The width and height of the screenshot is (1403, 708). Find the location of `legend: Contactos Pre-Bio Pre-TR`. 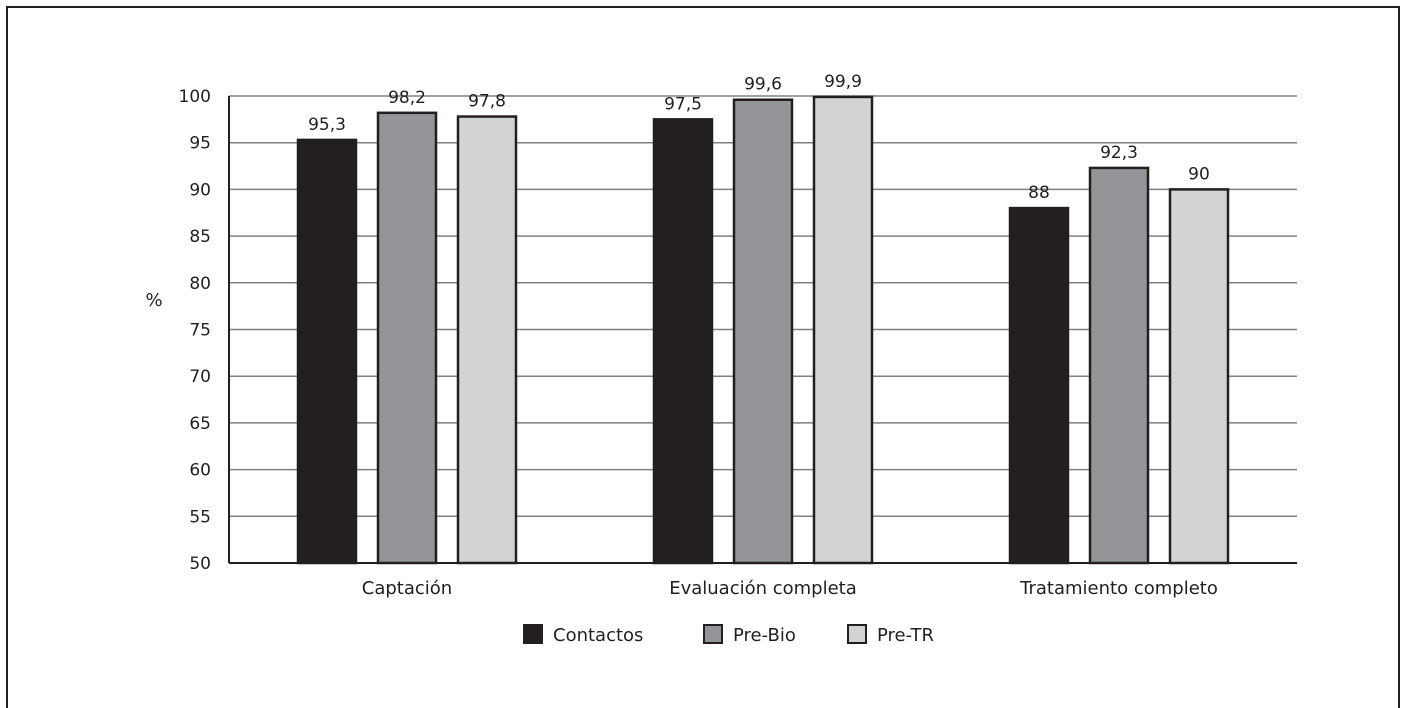

legend: Contactos Pre-Bio Pre-TR is located at coordinates (728, 635).